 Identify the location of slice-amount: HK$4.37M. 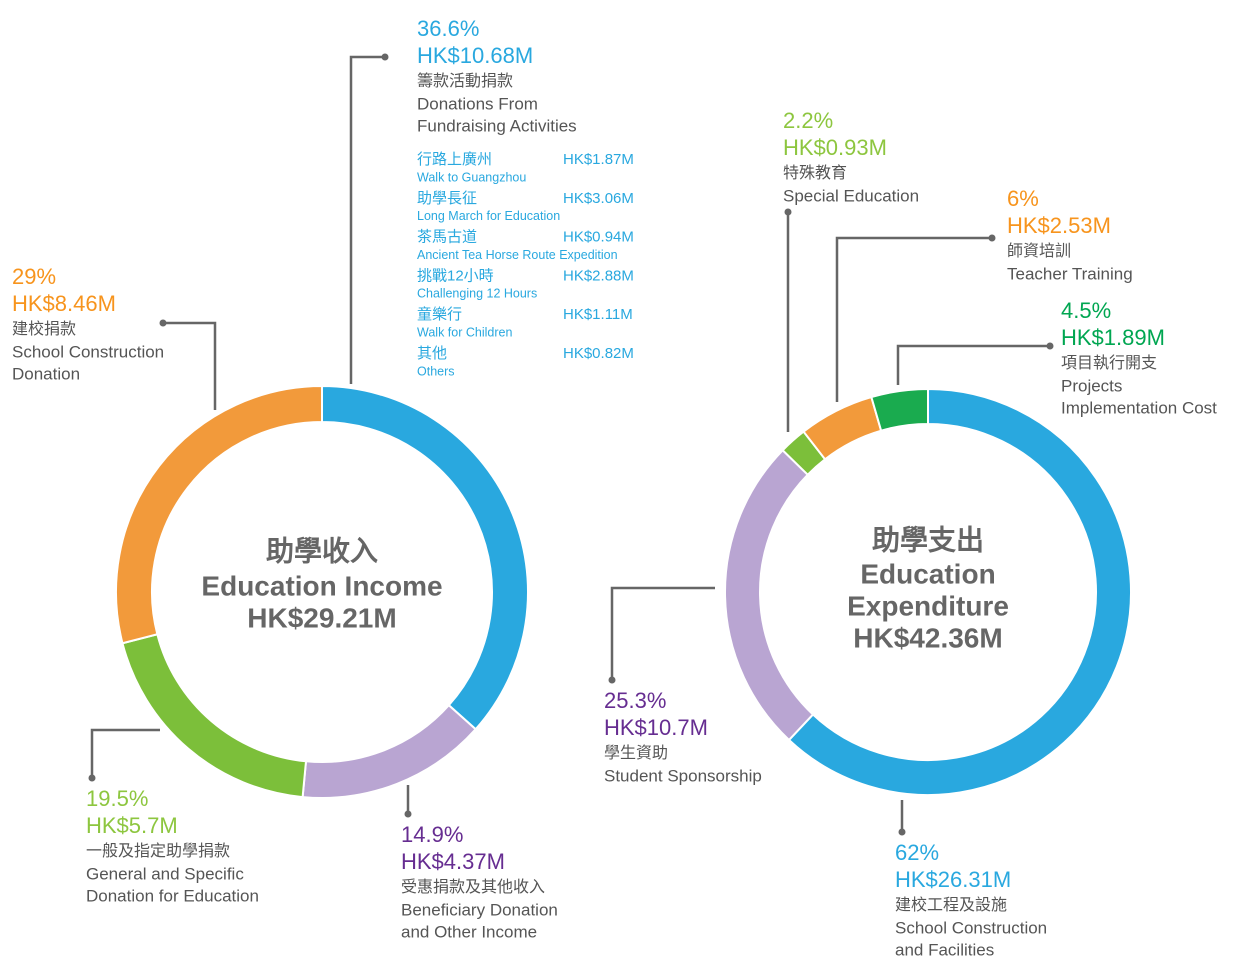
(453, 861).